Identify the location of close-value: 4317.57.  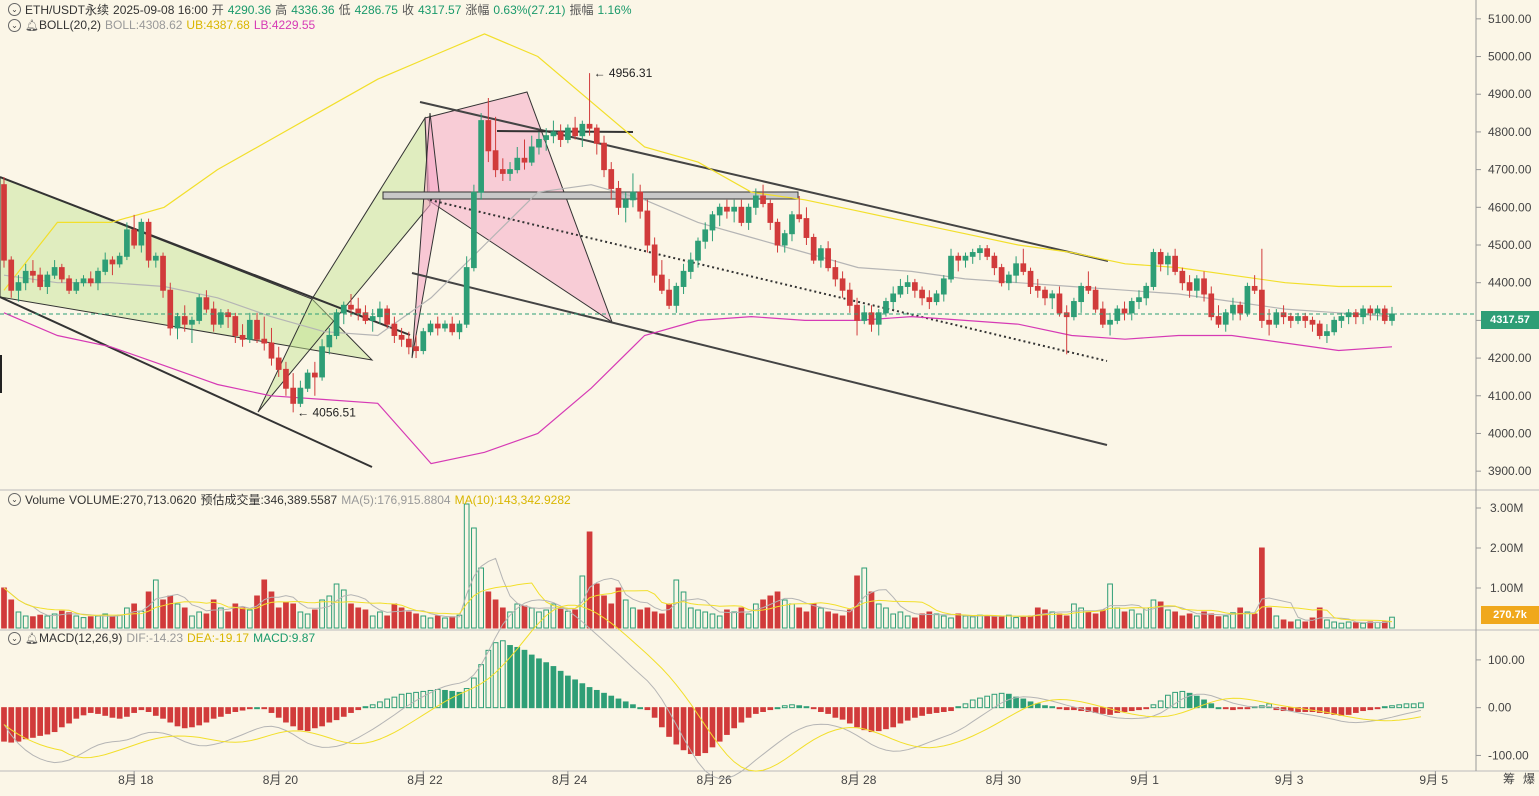
(440, 9).